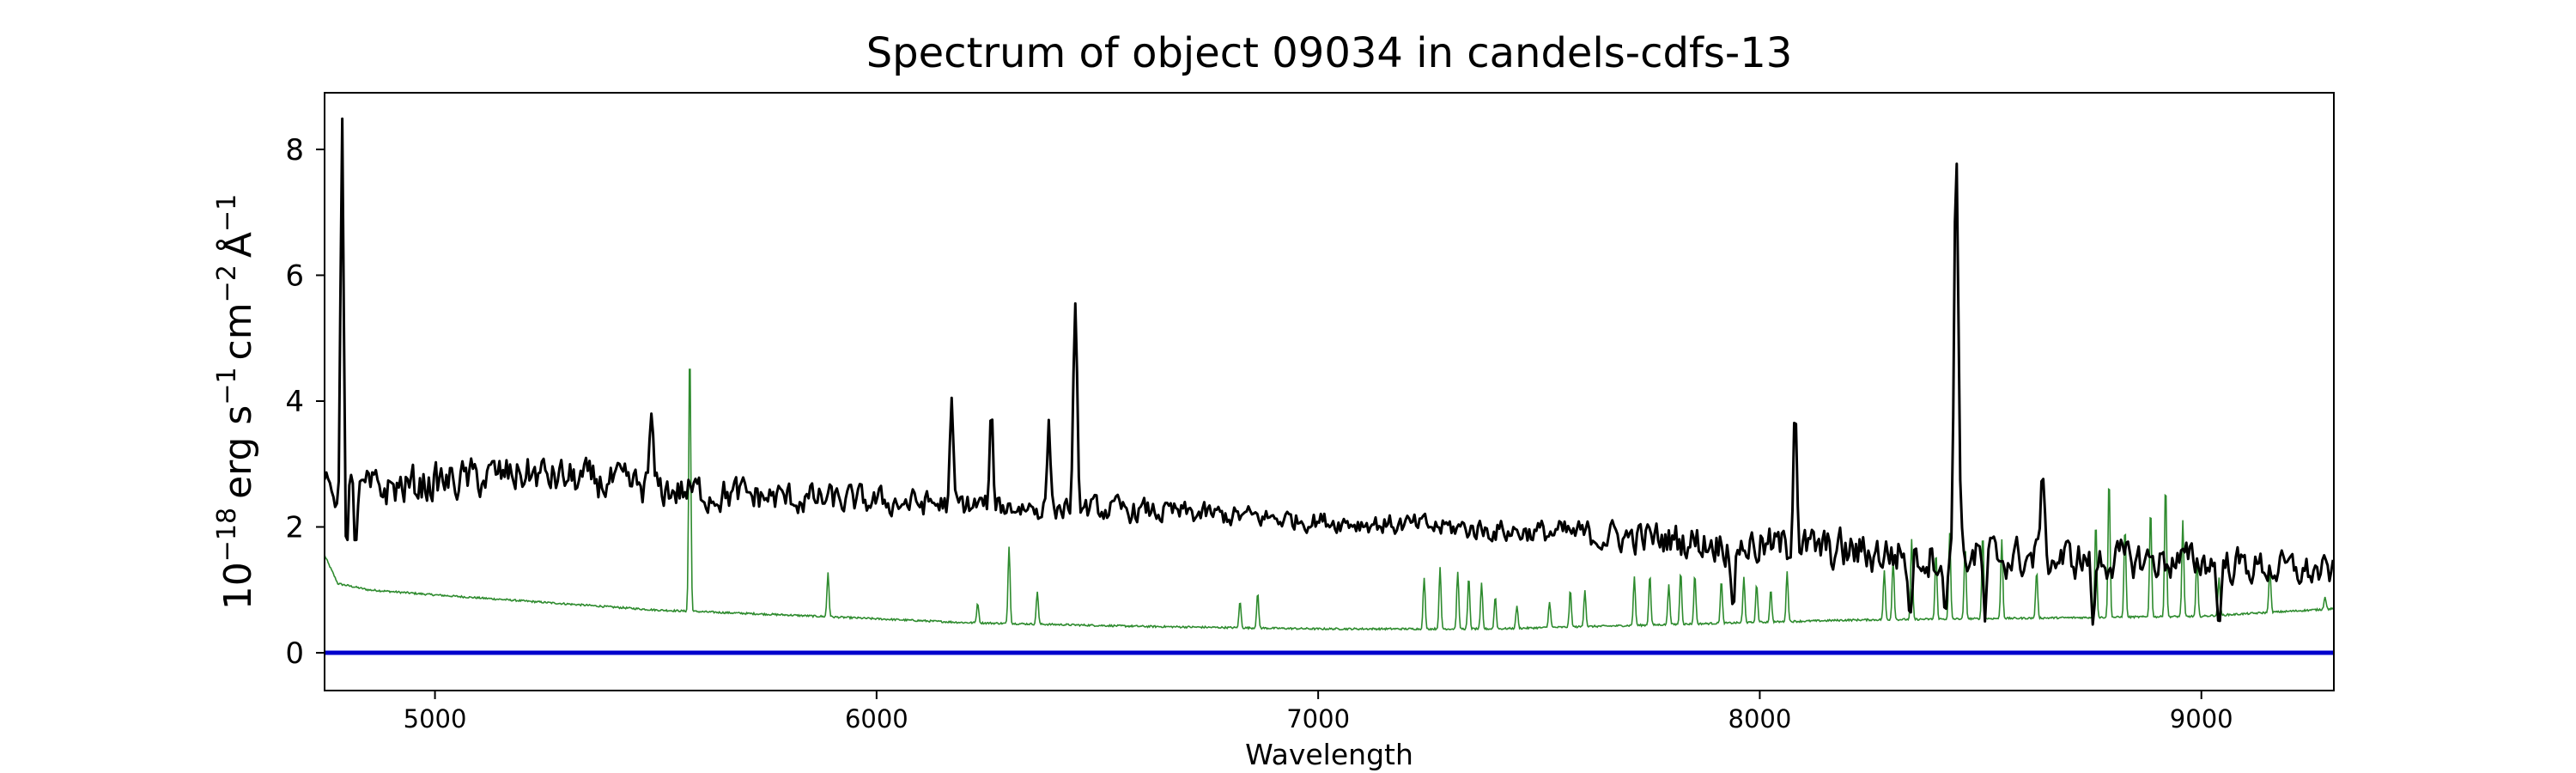 The image size is (2576, 773). What do you see at coordinates (435, 718) in the screenshot?
I see `x-tick-label: 5000` at bounding box center [435, 718].